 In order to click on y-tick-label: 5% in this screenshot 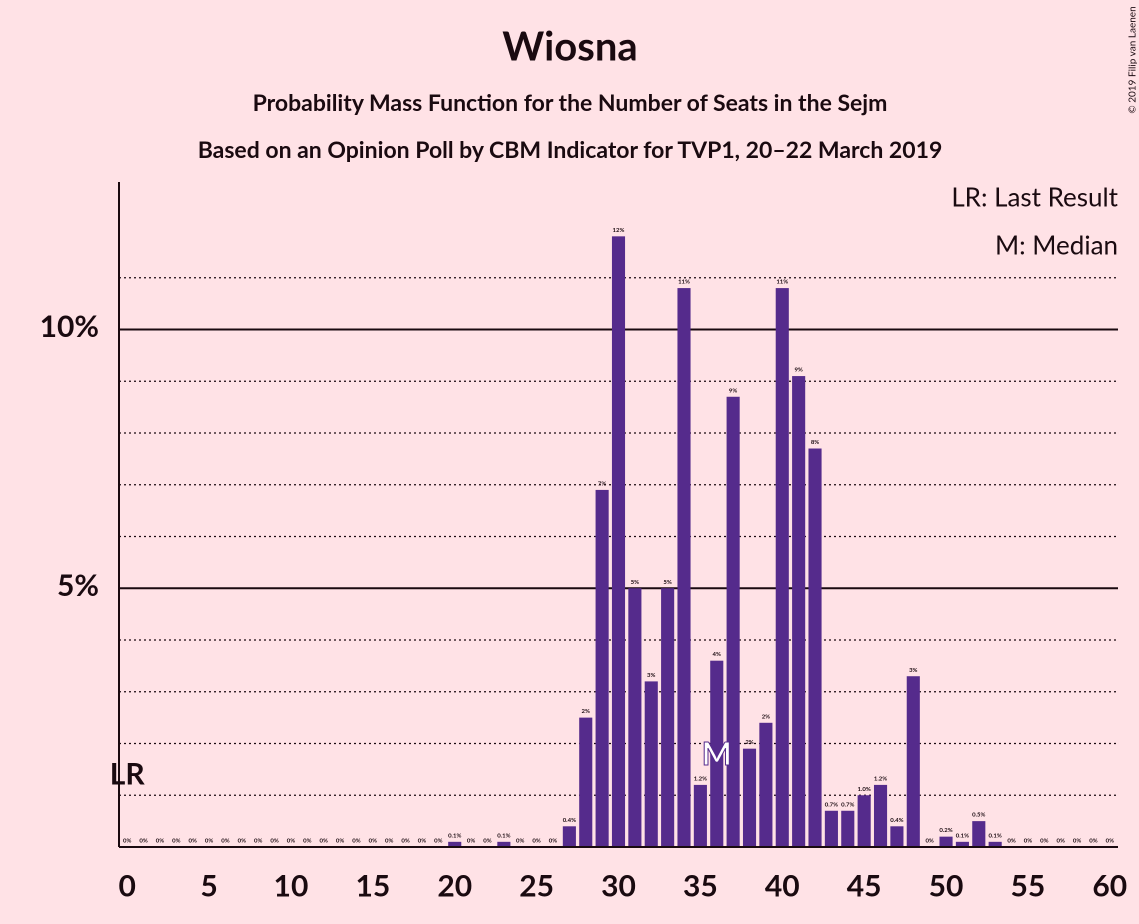, I will do `click(78, 585)`.